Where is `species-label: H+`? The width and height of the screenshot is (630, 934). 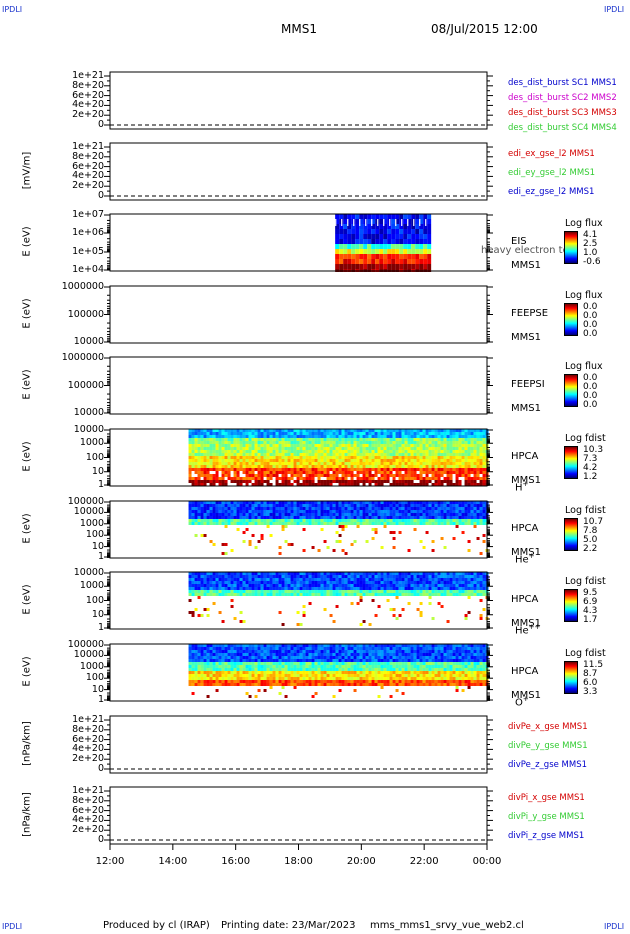 species-label: H+ is located at coordinates (521, 486).